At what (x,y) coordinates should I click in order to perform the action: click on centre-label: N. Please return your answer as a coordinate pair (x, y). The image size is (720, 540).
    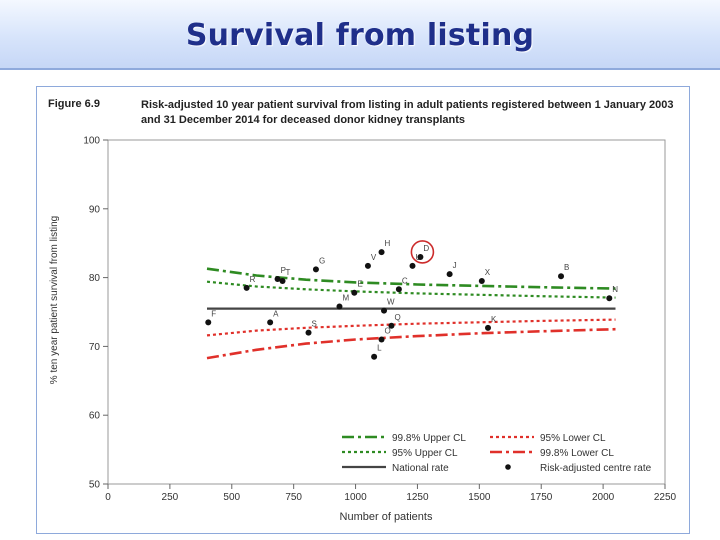
    Looking at the image, I should click on (615, 289).